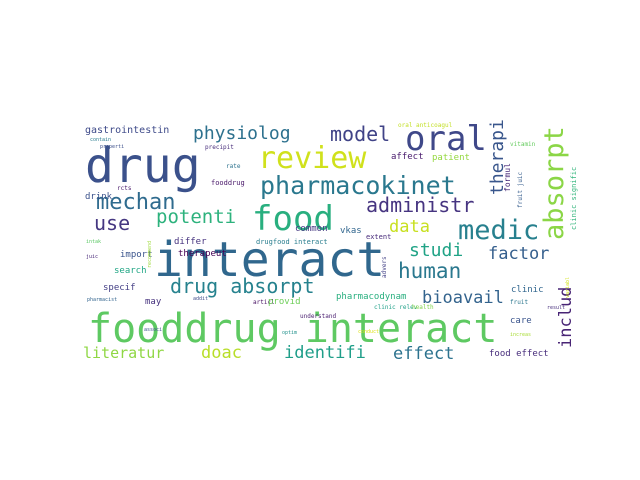 This screenshot has height=480, width=640. What do you see at coordinates (311, 229) in the screenshot?
I see `word: common` at bounding box center [311, 229].